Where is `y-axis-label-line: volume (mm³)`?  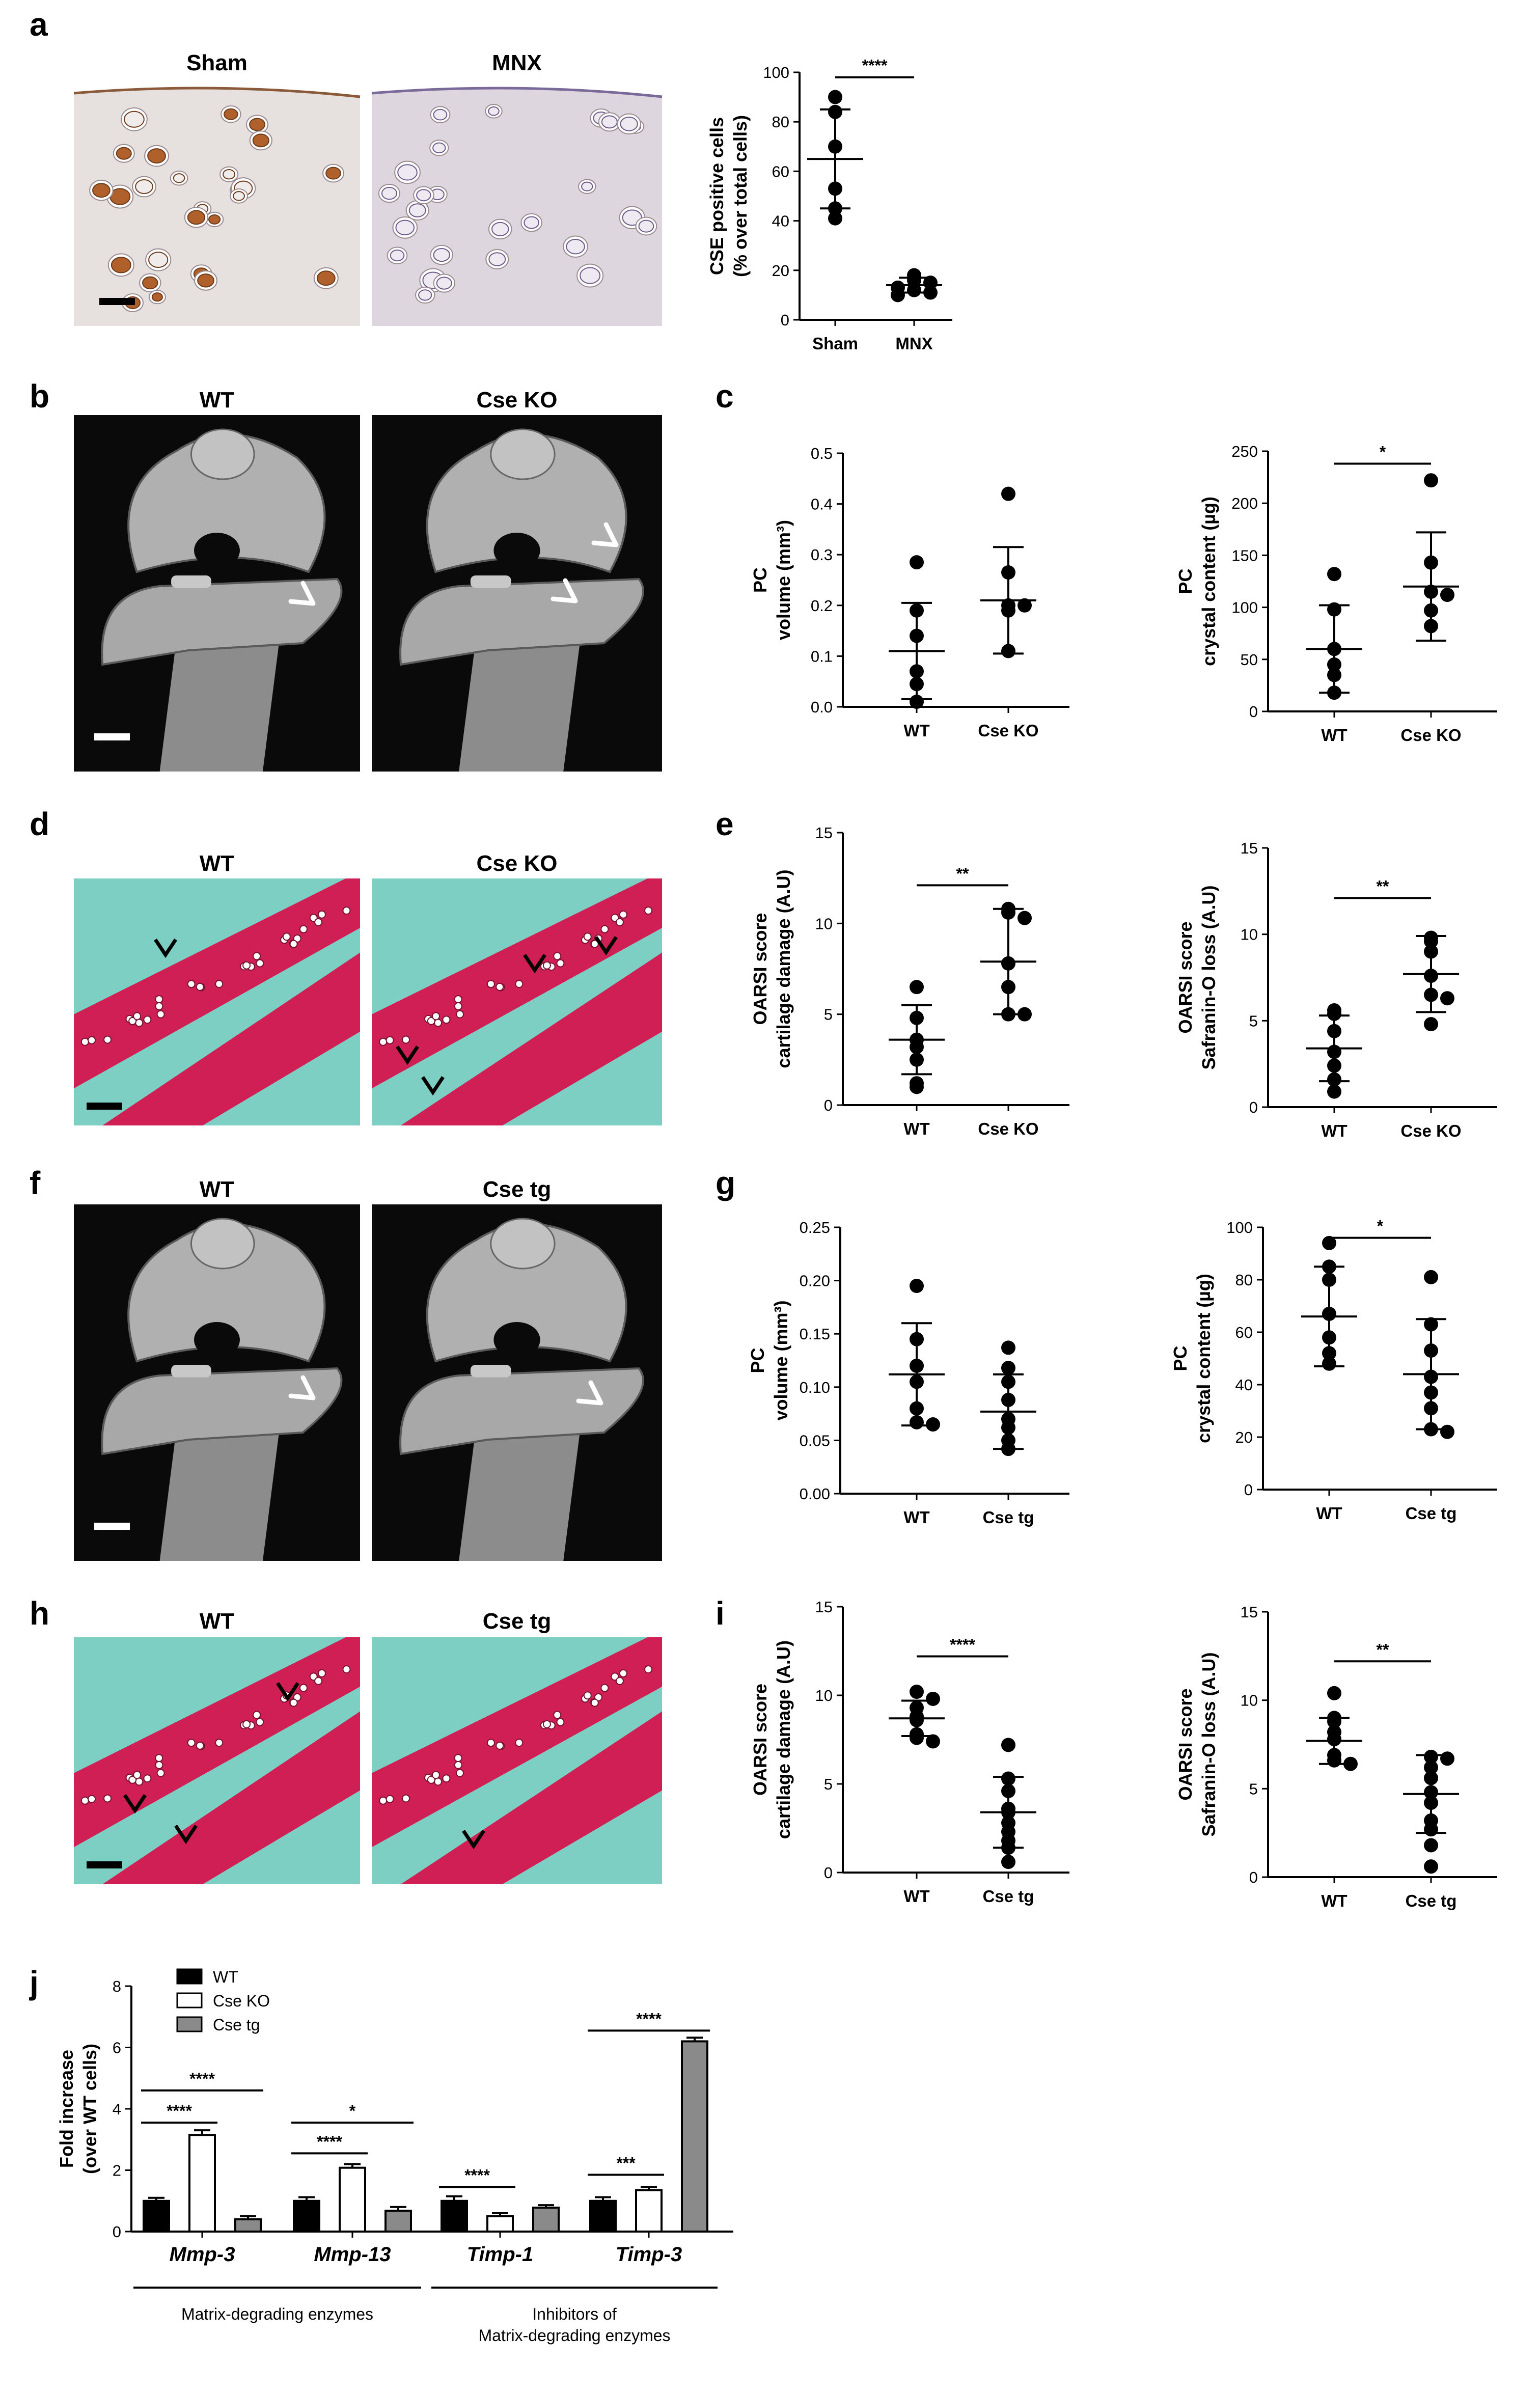
y-axis-label-line: volume (mm³) is located at coordinates (784, 580).